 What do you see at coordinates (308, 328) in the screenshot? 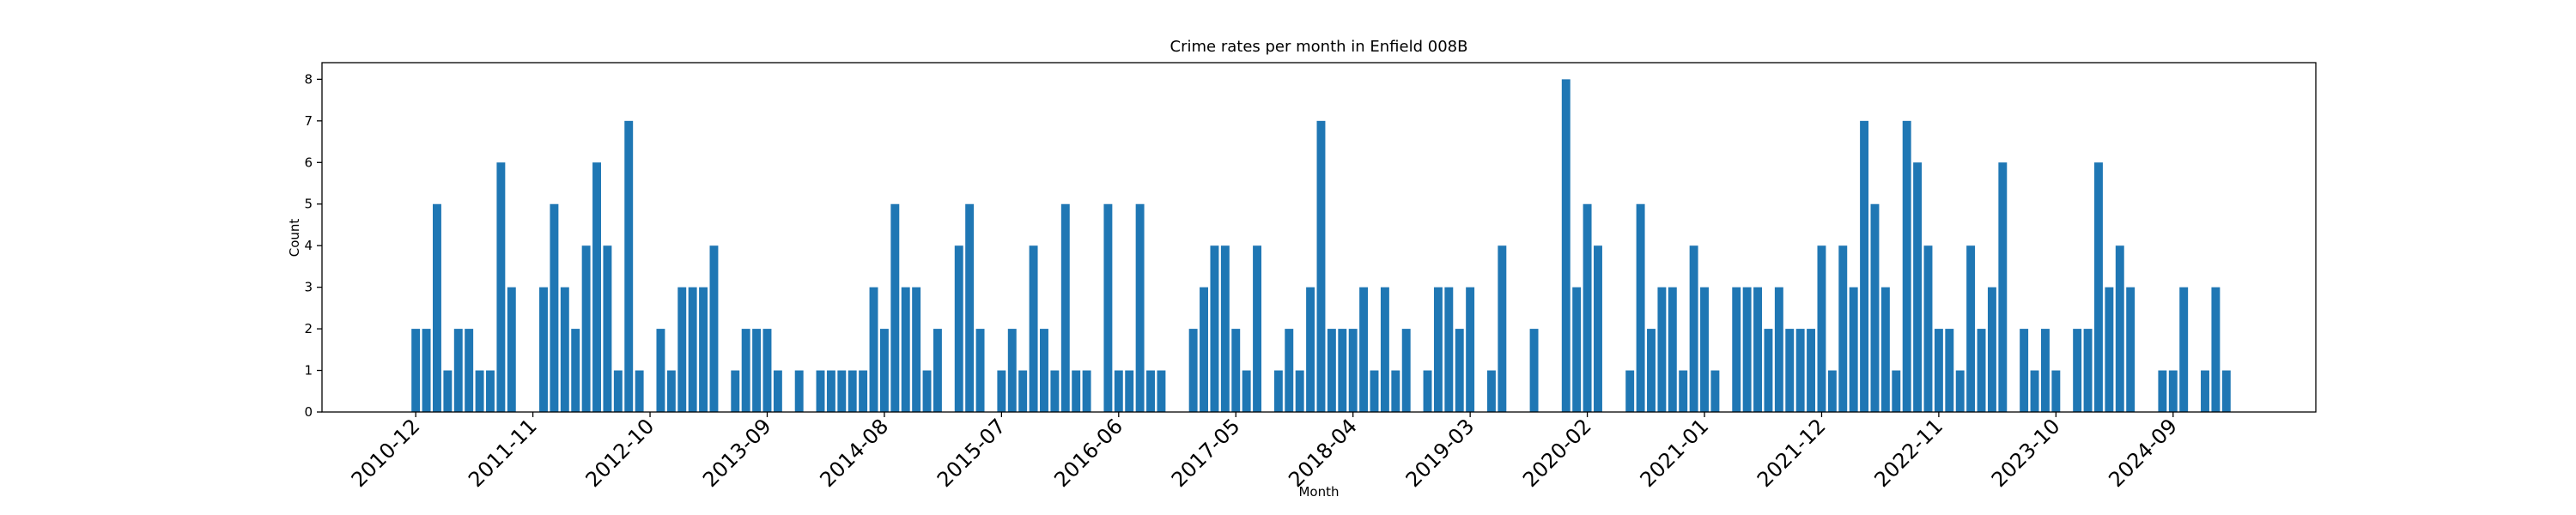
I see `y-tick-label: 2` at bounding box center [308, 328].